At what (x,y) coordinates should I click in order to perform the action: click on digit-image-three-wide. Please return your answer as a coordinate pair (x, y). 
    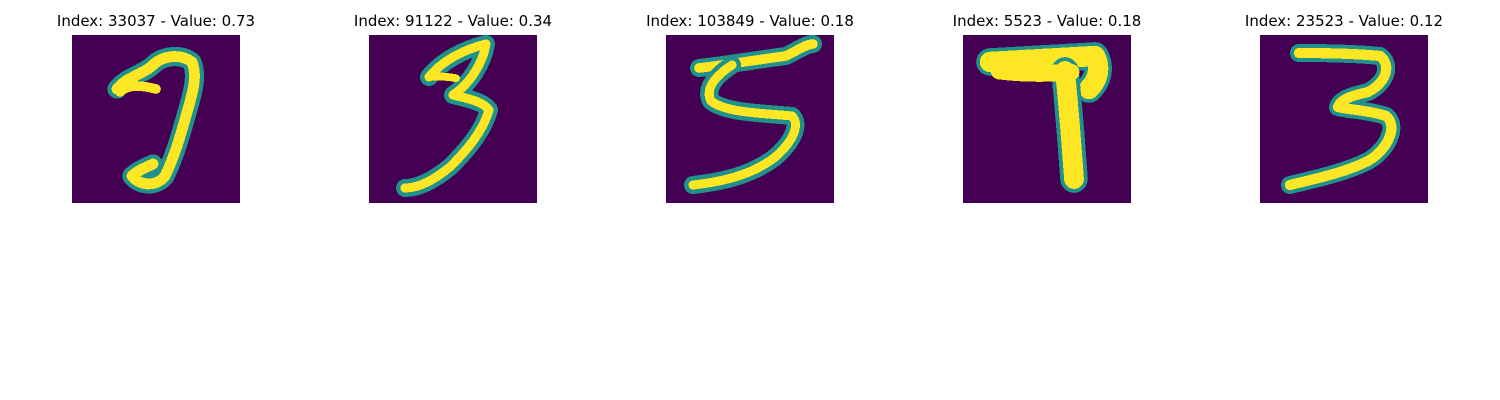
    Looking at the image, I should click on (1344, 119).